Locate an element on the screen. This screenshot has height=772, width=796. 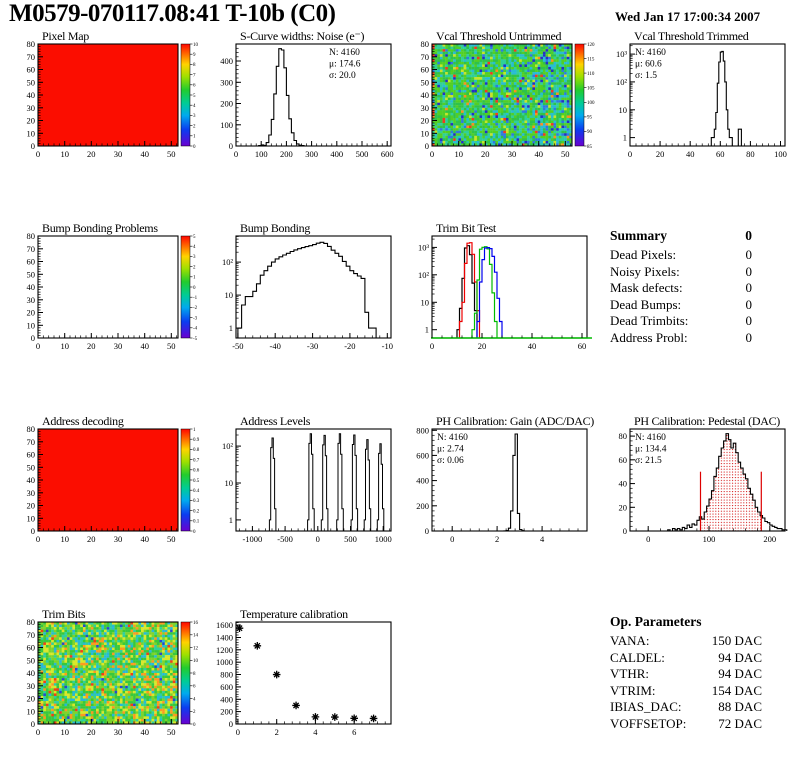
plot-title: Address decoding is located at coordinates (83, 421).